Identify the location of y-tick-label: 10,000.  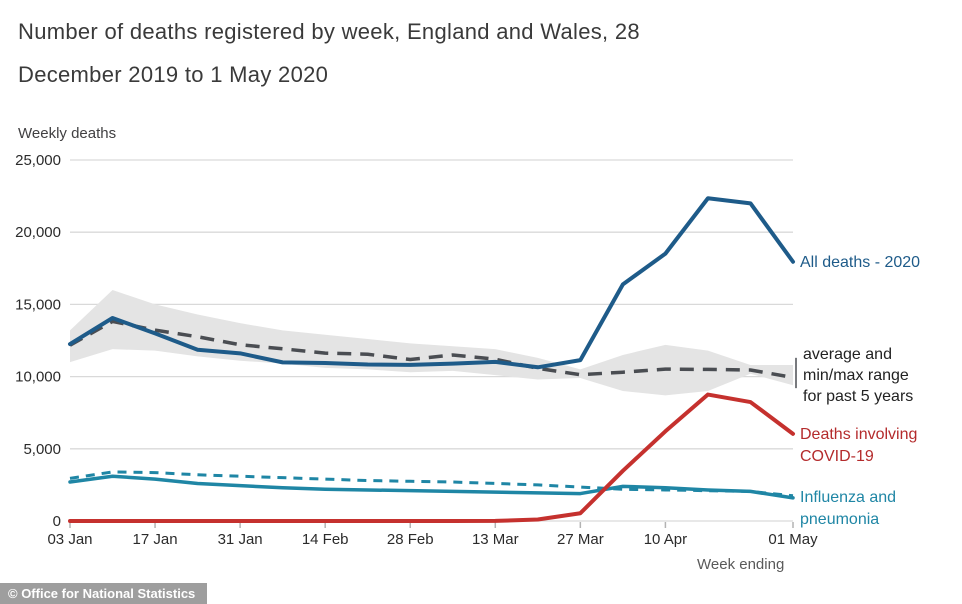
(38, 377).